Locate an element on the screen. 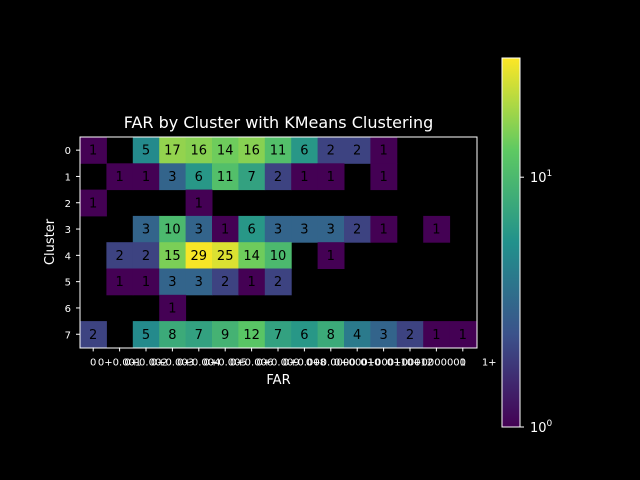  y-axis-ticks: 0 1 2 3 4 5 6 7 is located at coordinates (72, 243).